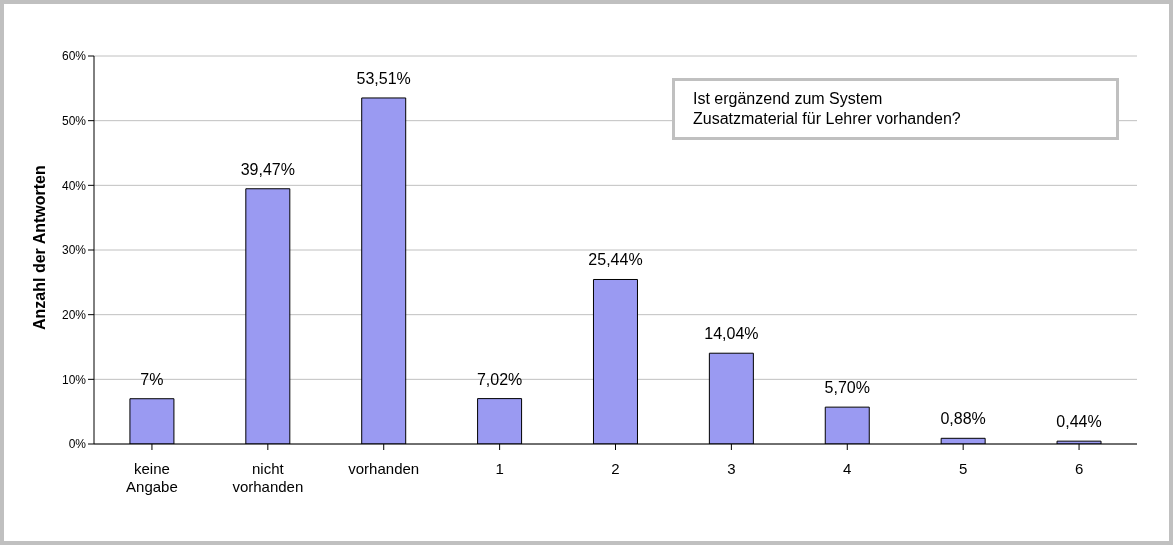 Image resolution: width=1173 pixels, height=545 pixels. I want to click on x-tick-label: 5, so click(963, 468).